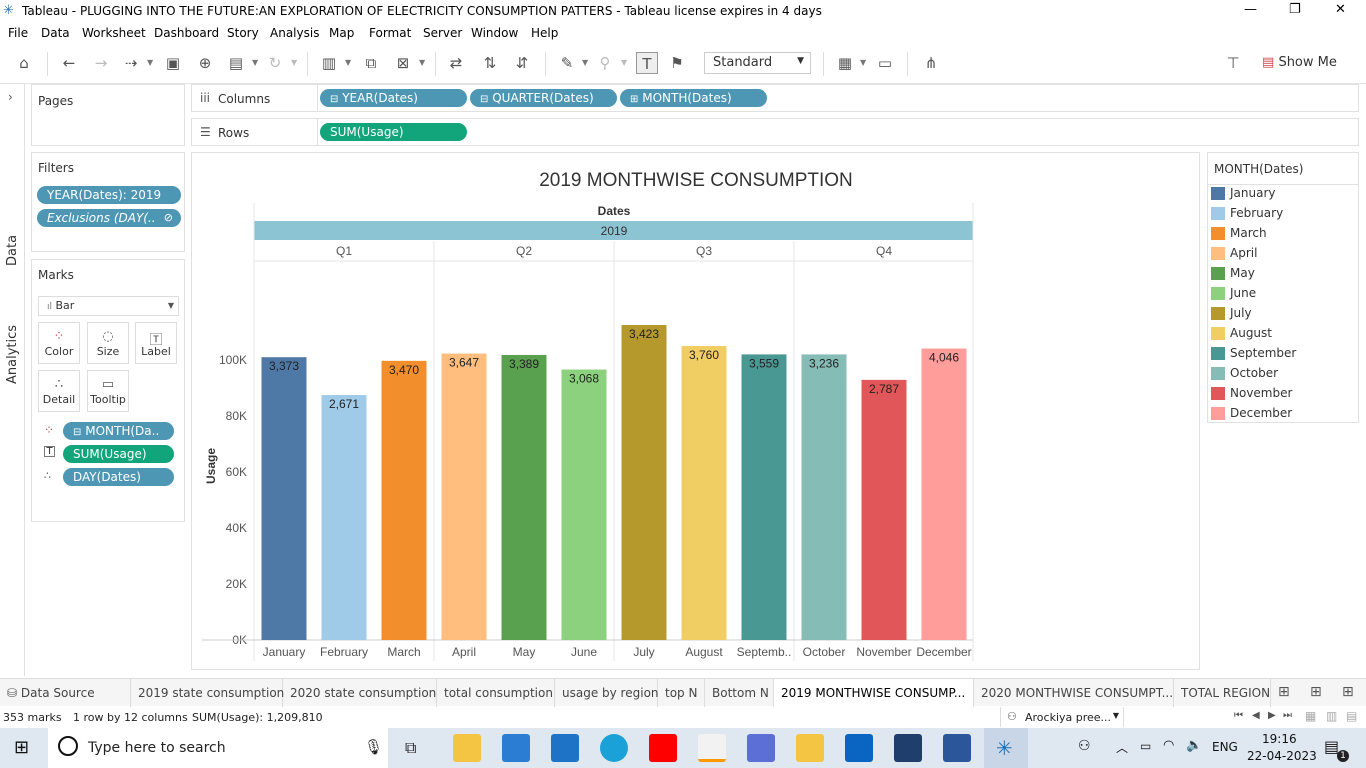 The width and height of the screenshot is (1366, 768). Describe the element at coordinates (885, 63) in the screenshot. I see `presentation-mode-icon: ▭` at that location.